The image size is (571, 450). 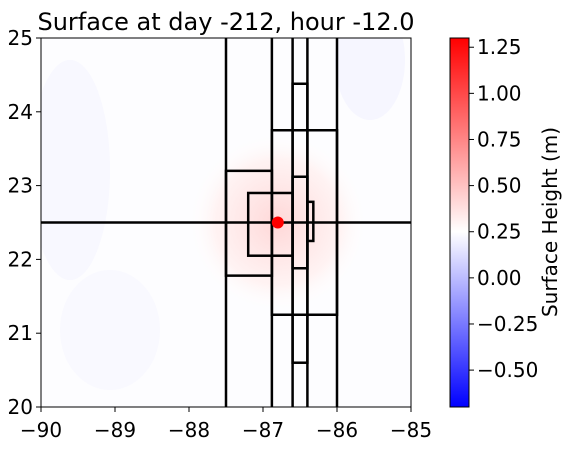 What do you see at coordinates (20, 186) in the screenshot?
I see `y-tick-label: 23` at bounding box center [20, 186].